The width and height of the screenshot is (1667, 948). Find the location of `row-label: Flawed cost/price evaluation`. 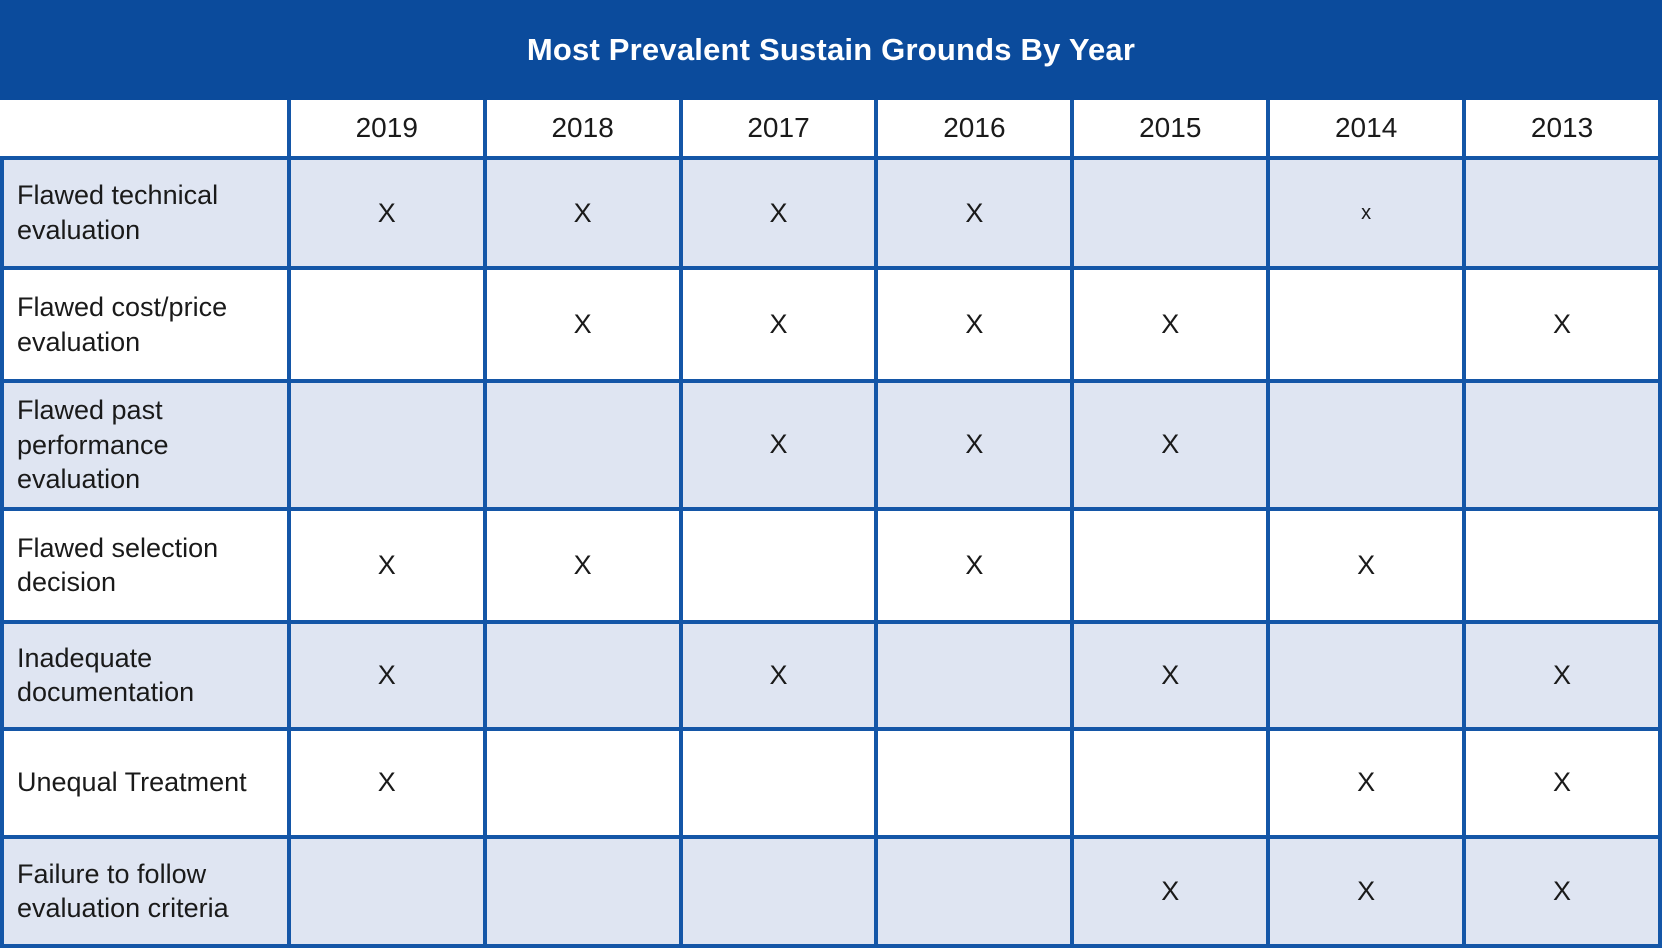

row-label: Flawed cost/price evaluation is located at coordinates (145, 324).